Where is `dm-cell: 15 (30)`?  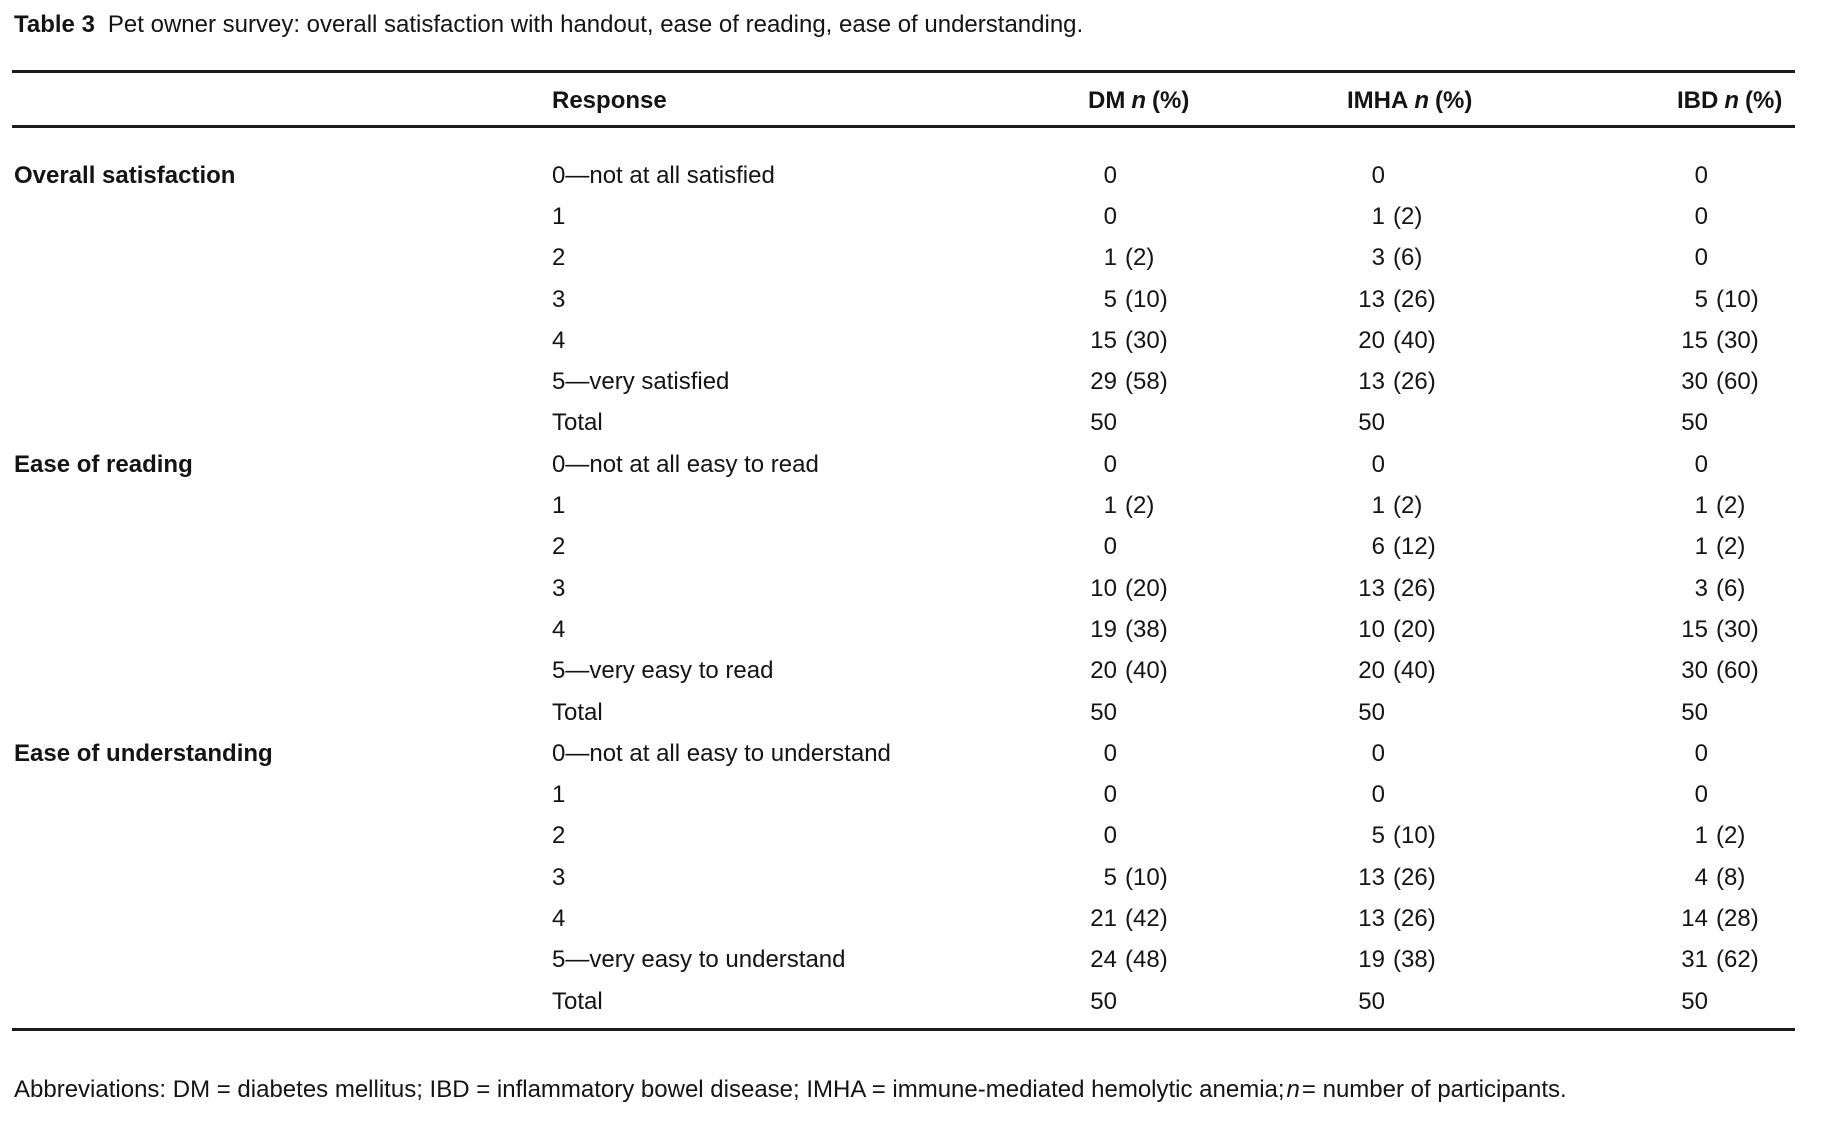 dm-cell: 15 (30) is located at coordinates (1129, 340).